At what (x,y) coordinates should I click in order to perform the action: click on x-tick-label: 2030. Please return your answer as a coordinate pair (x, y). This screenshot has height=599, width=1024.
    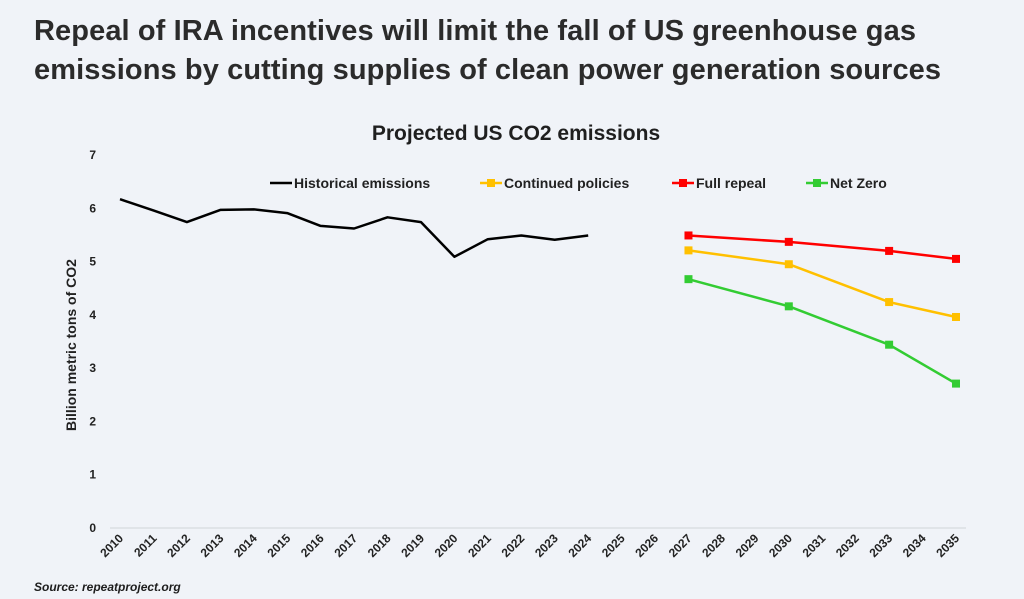
    Looking at the image, I should click on (780, 545).